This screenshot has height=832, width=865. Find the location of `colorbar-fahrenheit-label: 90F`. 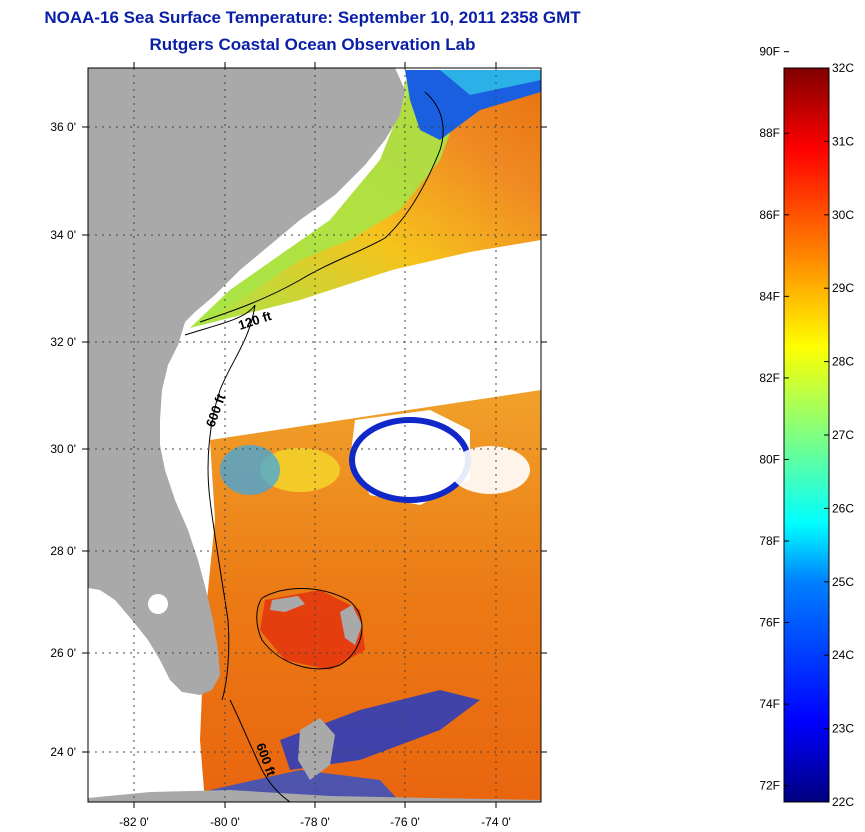

colorbar-fahrenheit-label: 90F is located at coordinates (769, 52).